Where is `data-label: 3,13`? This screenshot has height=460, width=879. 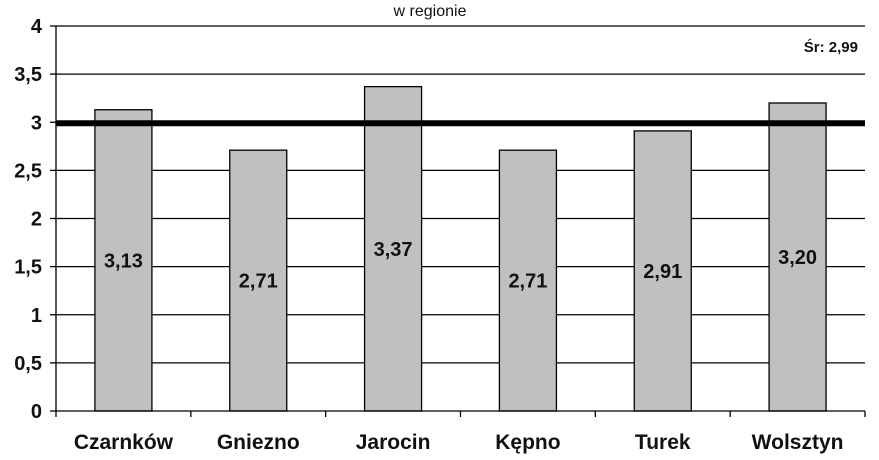 data-label: 3,13 is located at coordinates (123, 261).